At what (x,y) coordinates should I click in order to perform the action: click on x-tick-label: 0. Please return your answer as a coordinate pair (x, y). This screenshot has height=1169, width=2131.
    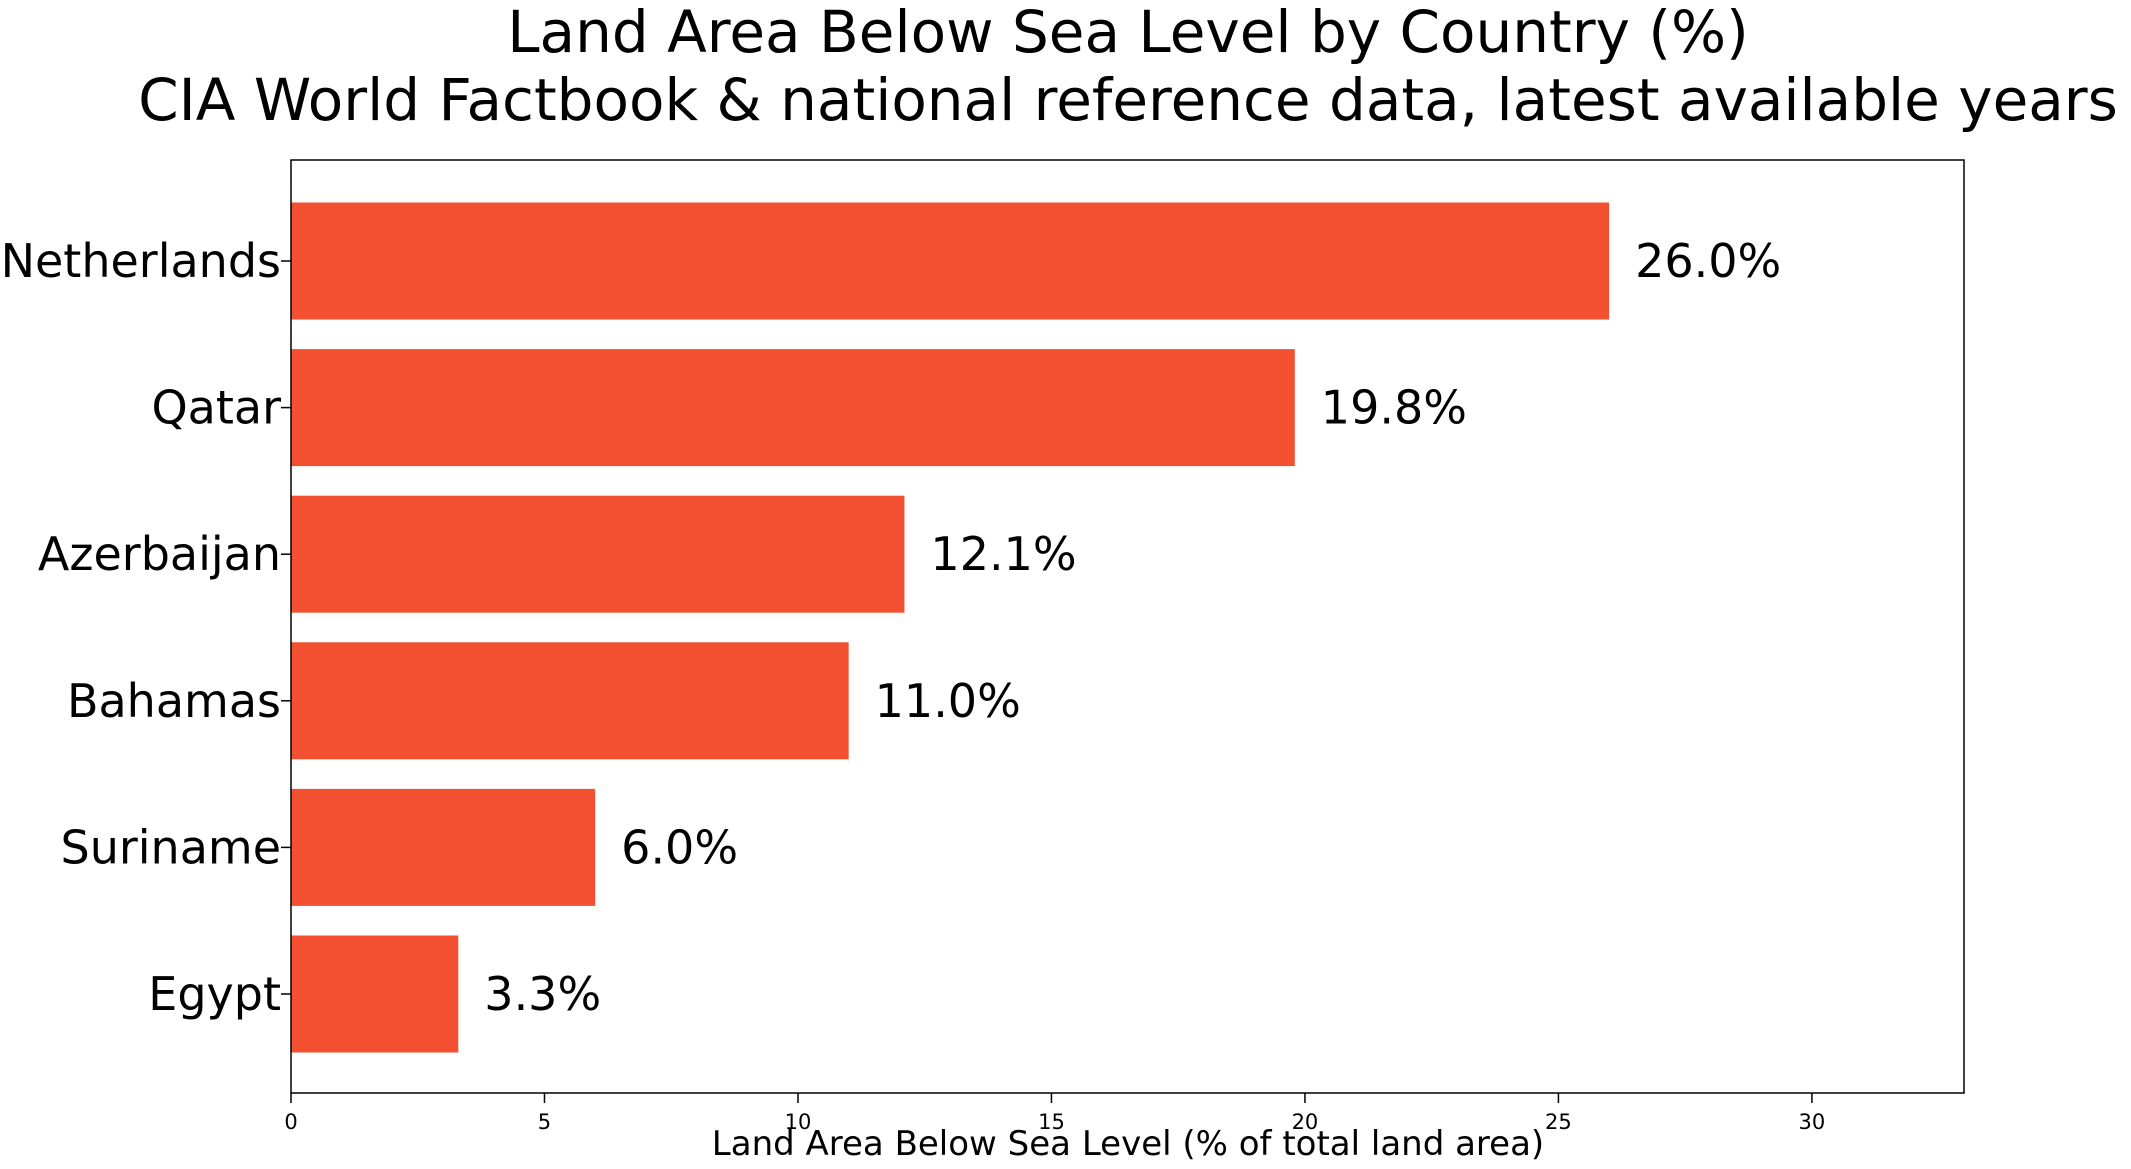
    Looking at the image, I should click on (290, 1122).